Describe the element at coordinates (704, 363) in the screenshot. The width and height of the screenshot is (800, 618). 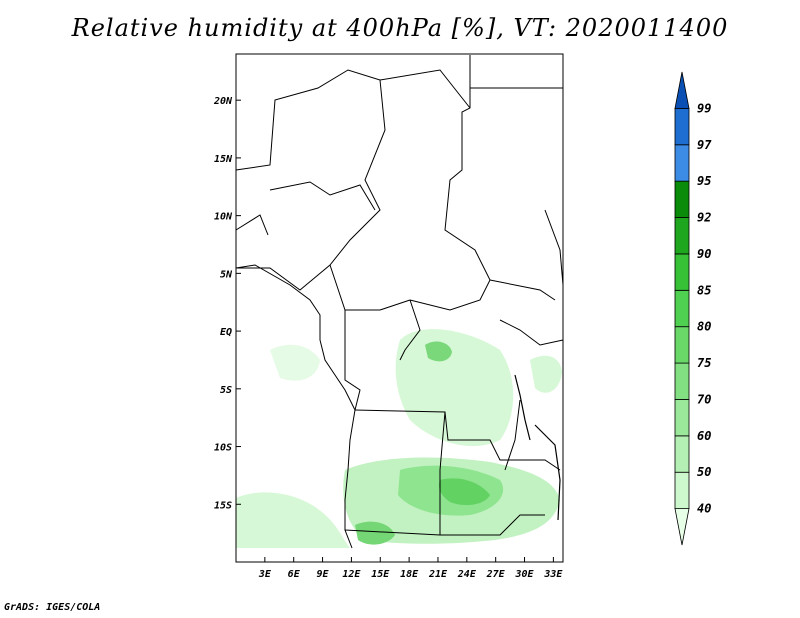
I see `colorbar-label: 75` at that location.